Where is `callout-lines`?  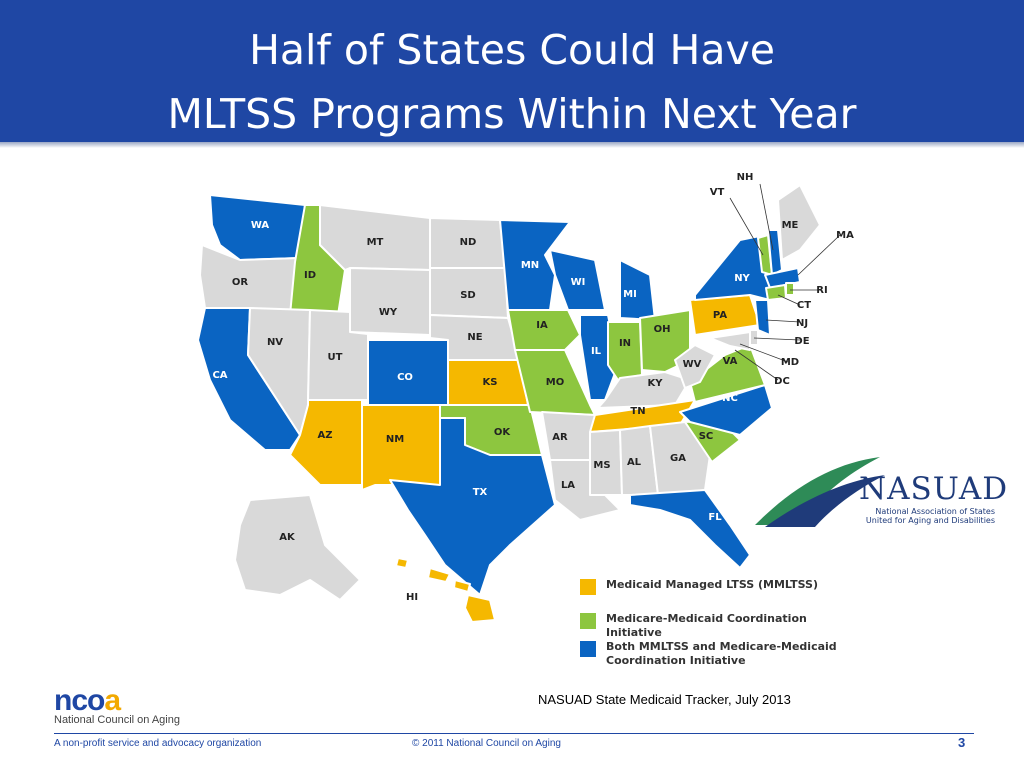
callout-lines is located at coordinates (785, 282).